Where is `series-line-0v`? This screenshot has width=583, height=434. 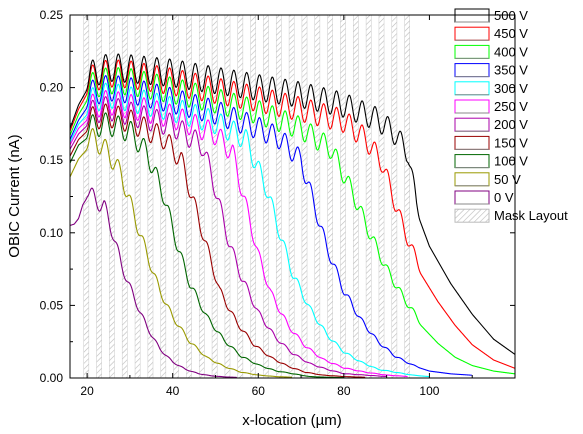 series-line-0v is located at coordinates (153, 282).